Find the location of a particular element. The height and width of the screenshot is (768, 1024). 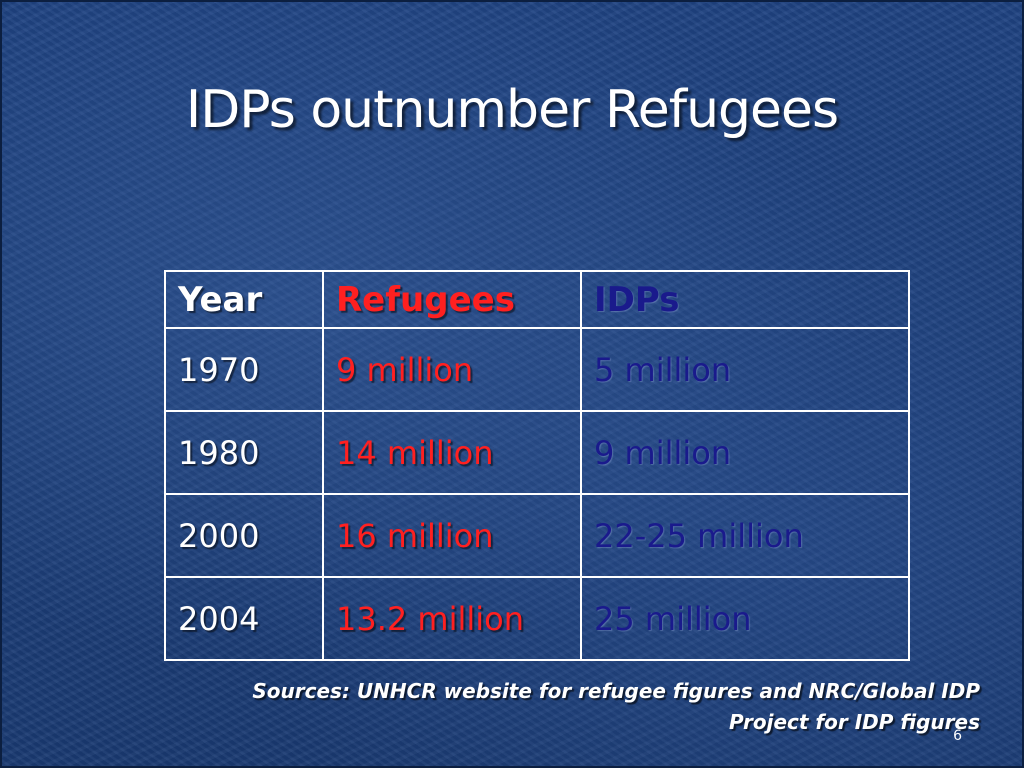

cell-refugees: 13.2 million is located at coordinates (452, 618).